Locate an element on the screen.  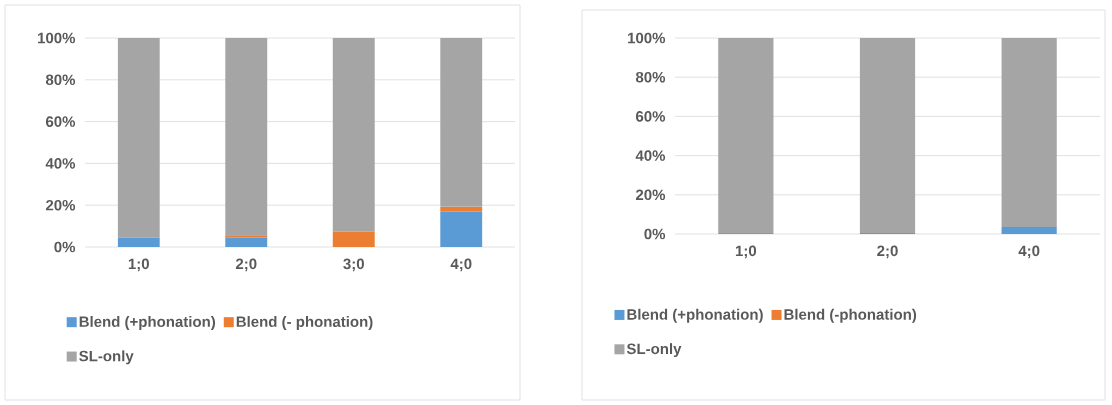
x-tick-label: 3;0 is located at coordinates (353, 265).